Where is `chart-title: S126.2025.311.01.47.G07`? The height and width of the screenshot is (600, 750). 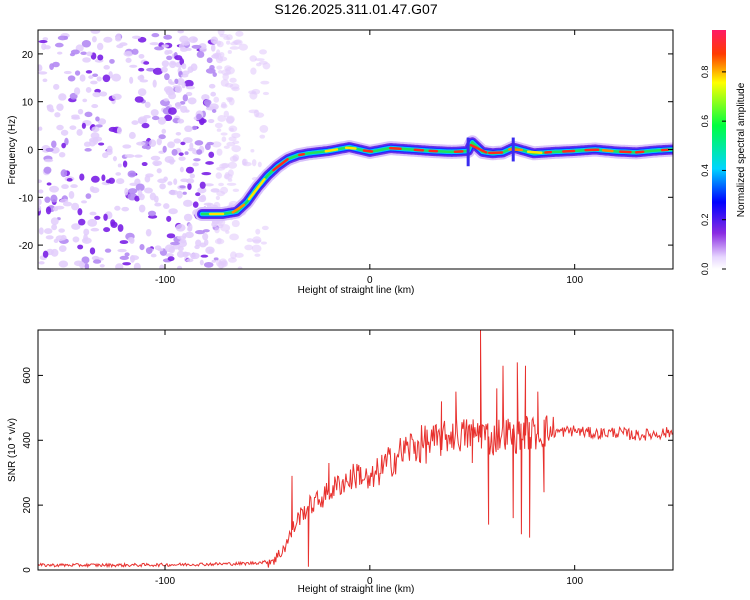 chart-title: S126.2025.311.01.47.G07 is located at coordinates (355, 9).